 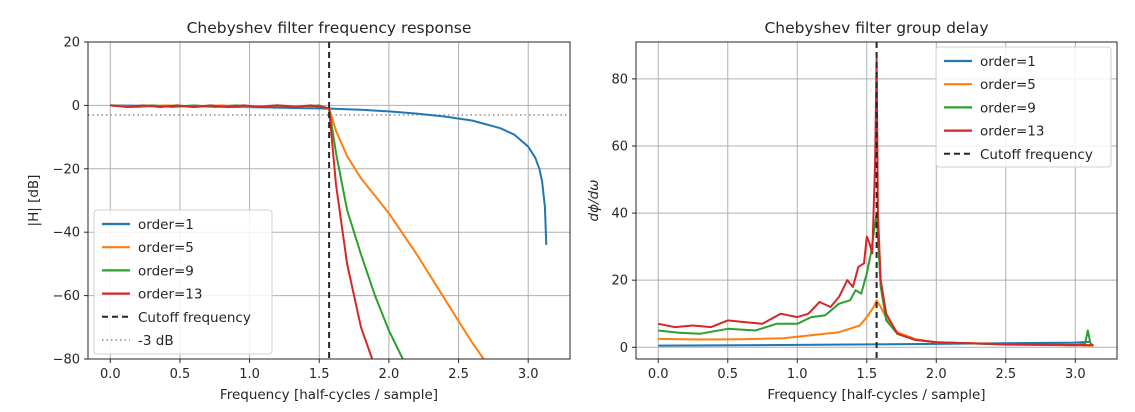 I want to click on y-tick-label: 40, so click(x=619, y=214).